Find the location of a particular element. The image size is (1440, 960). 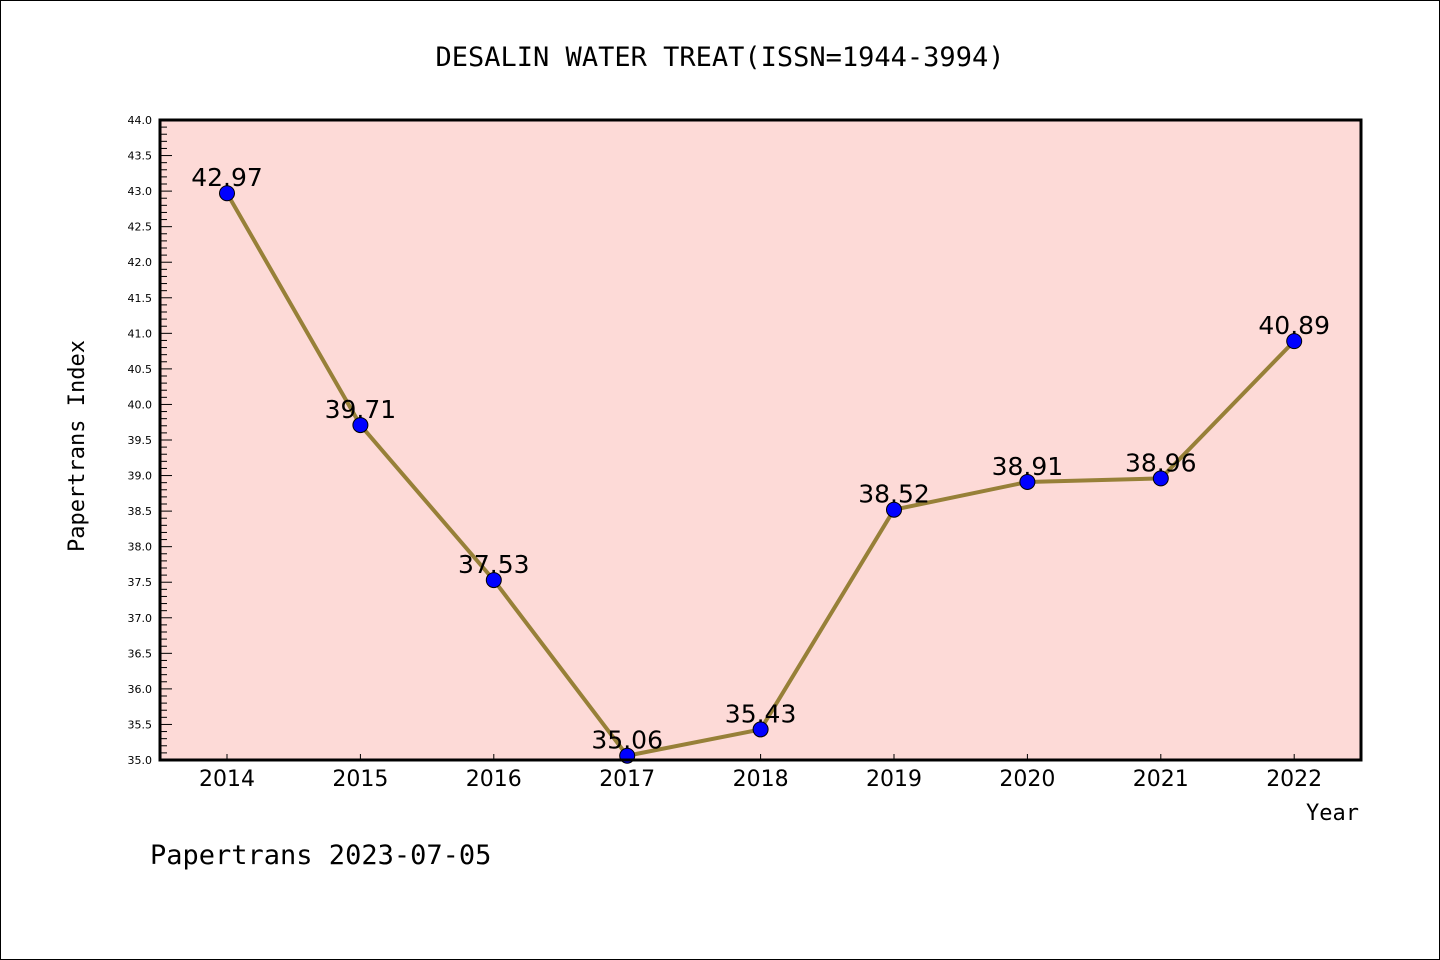

y-tick-label: 35.5 is located at coordinates (140, 724).